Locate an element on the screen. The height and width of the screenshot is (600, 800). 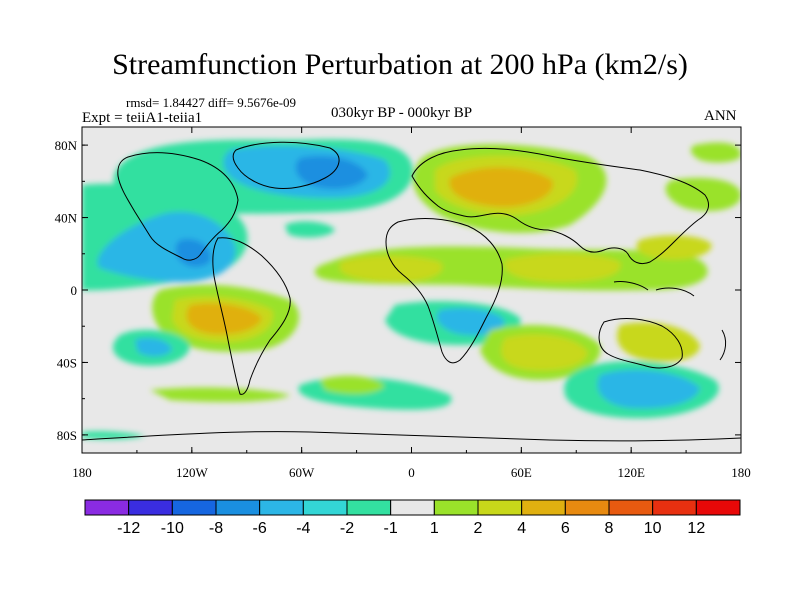
colorbar-label: 8 is located at coordinates (609, 528).